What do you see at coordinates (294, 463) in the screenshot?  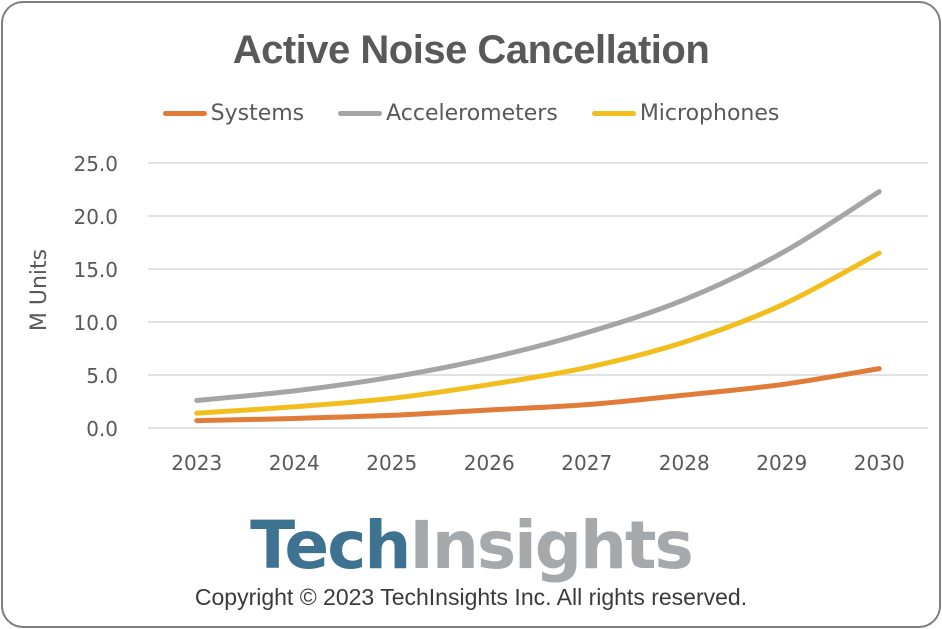 I see `x-tick-label: 2024` at bounding box center [294, 463].